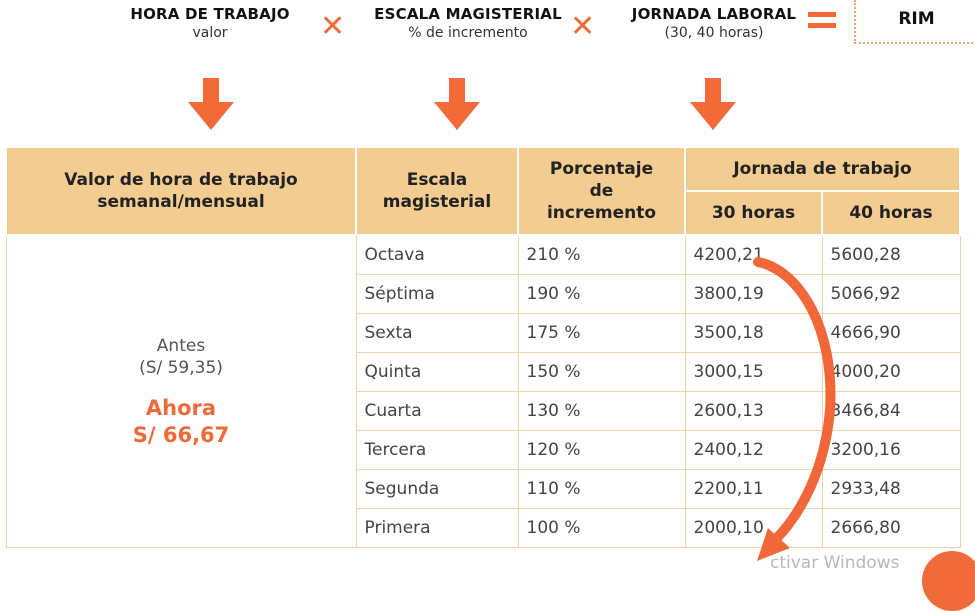  Describe the element at coordinates (753, 213) in the screenshot. I see `header-30-horas: 30 horas` at that location.